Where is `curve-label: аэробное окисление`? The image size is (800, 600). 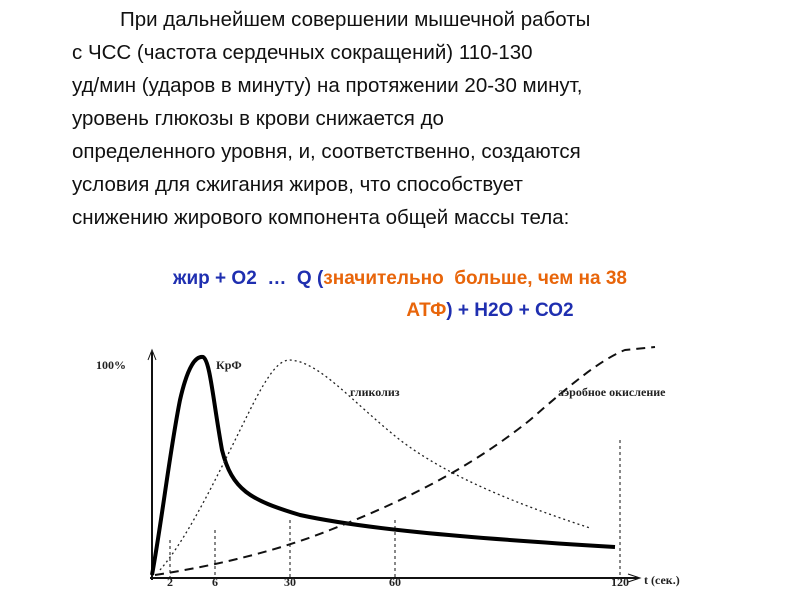
curve-label: аэробное окисление is located at coordinates (612, 392).